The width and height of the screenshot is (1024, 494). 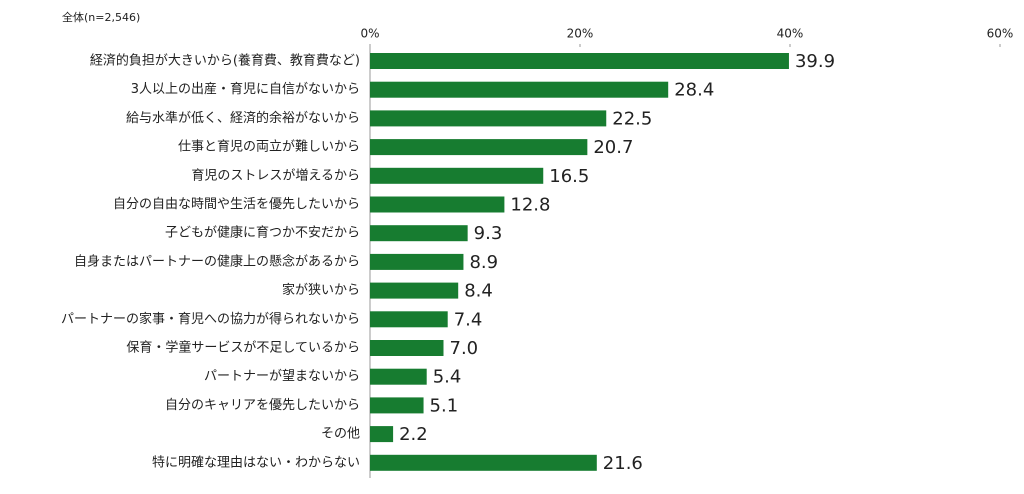 What do you see at coordinates (613, 147) in the screenshot?
I see `value-label: 20.7` at bounding box center [613, 147].